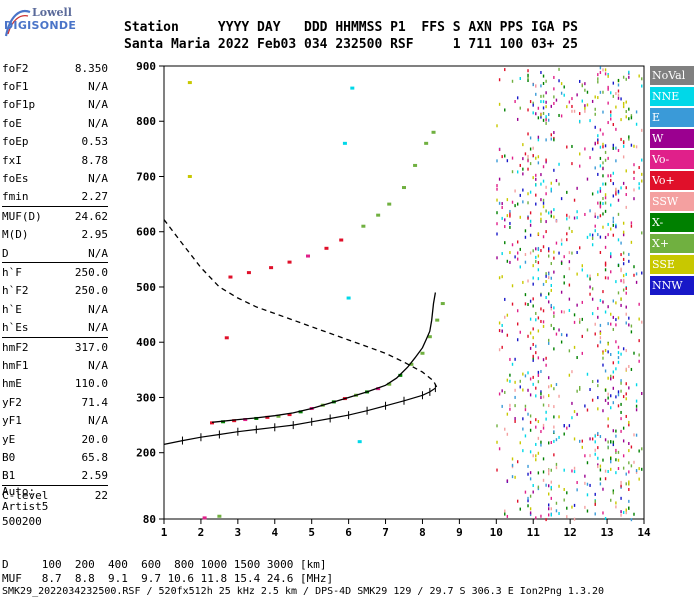 This screenshot has width=700, height=600. Describe the element at coordinates (55, 291) in the screenshot. I see `param-row: h`F2 250.0` at that location.